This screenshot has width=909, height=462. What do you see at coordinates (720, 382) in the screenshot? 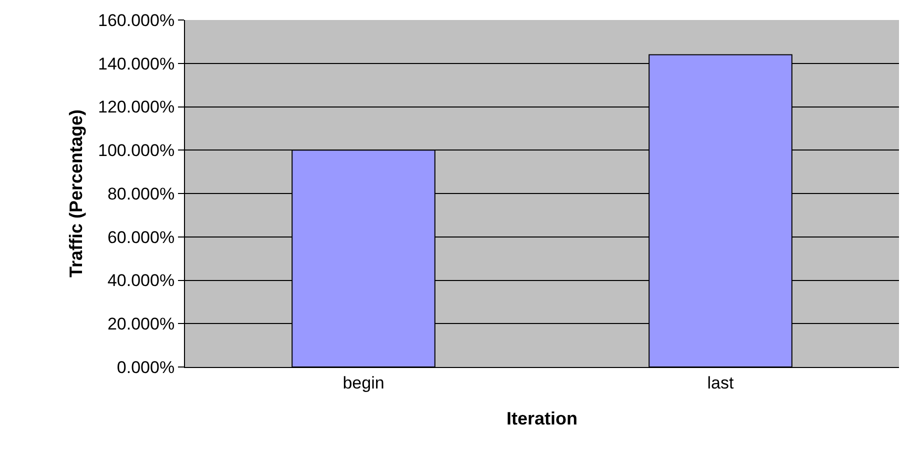
I see `x-tick-label: last` at bounding box center [720, 382].